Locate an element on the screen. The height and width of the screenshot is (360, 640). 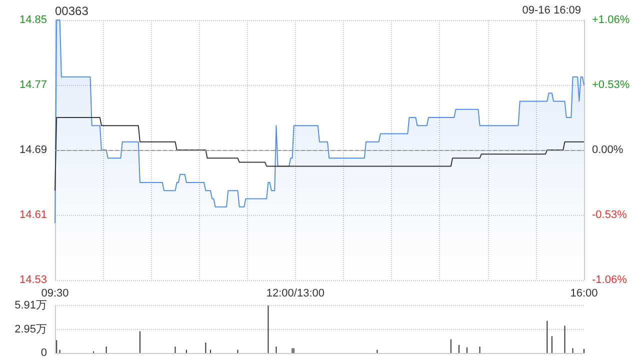
chart-title: 00363 is located at coordinates (72, 11).